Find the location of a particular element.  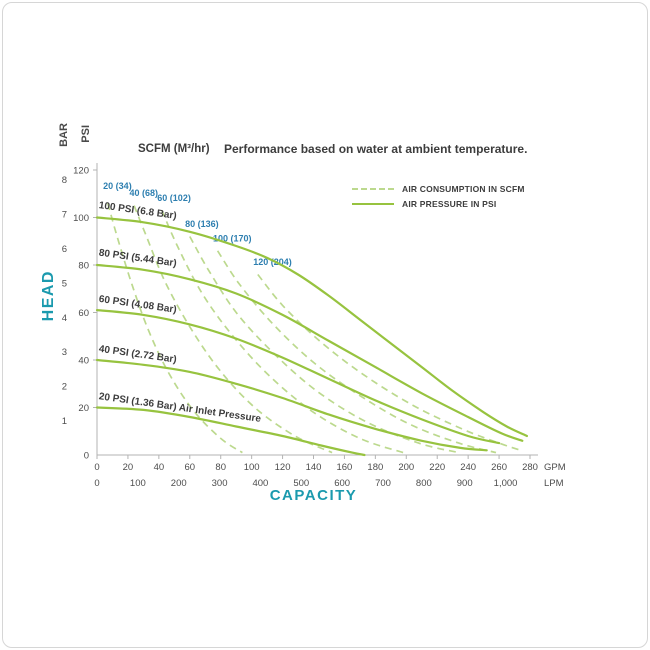

gpm-tick-label: 200 is located at coordinates (406, 467).